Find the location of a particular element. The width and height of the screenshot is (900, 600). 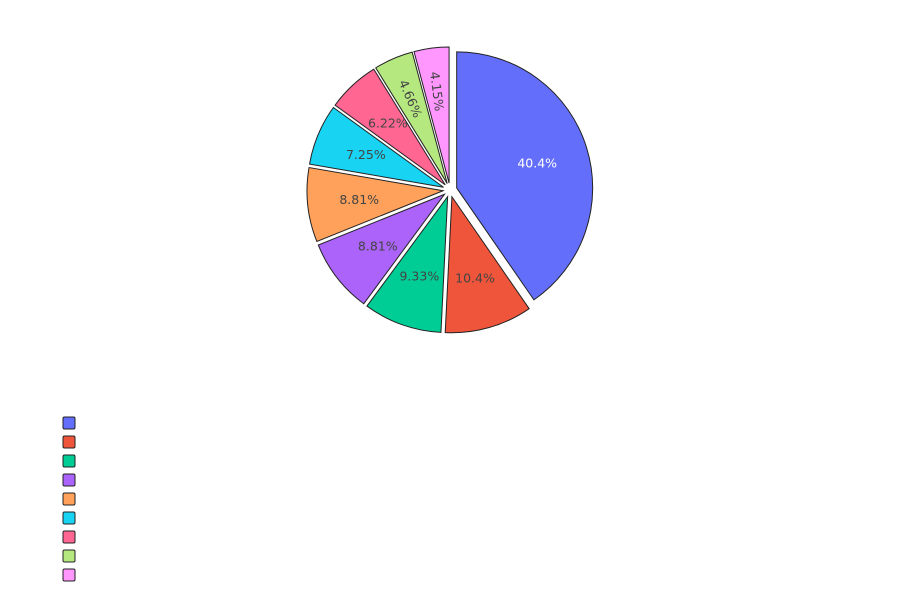

pie-slice-label-7: 6.22% is located at coordinates (388, 123).